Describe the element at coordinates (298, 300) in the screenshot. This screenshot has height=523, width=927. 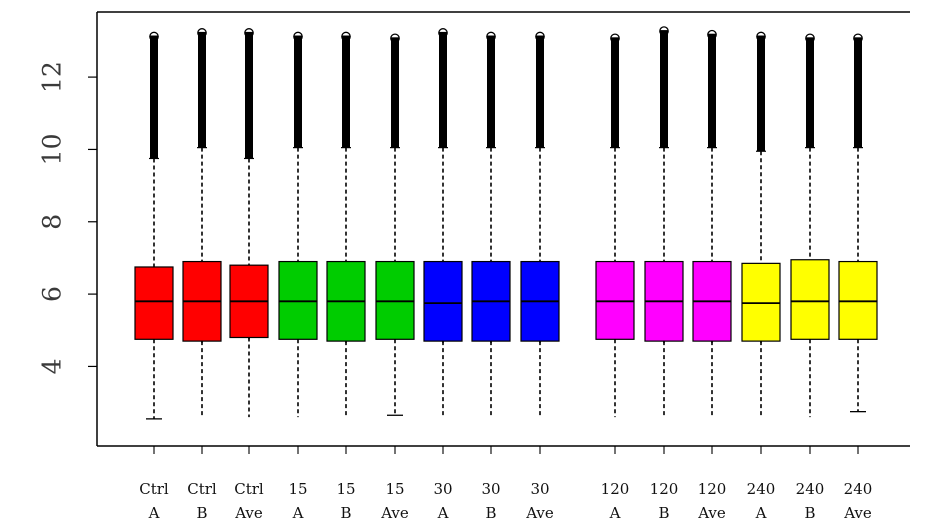
I see `box-15-a` at that location.